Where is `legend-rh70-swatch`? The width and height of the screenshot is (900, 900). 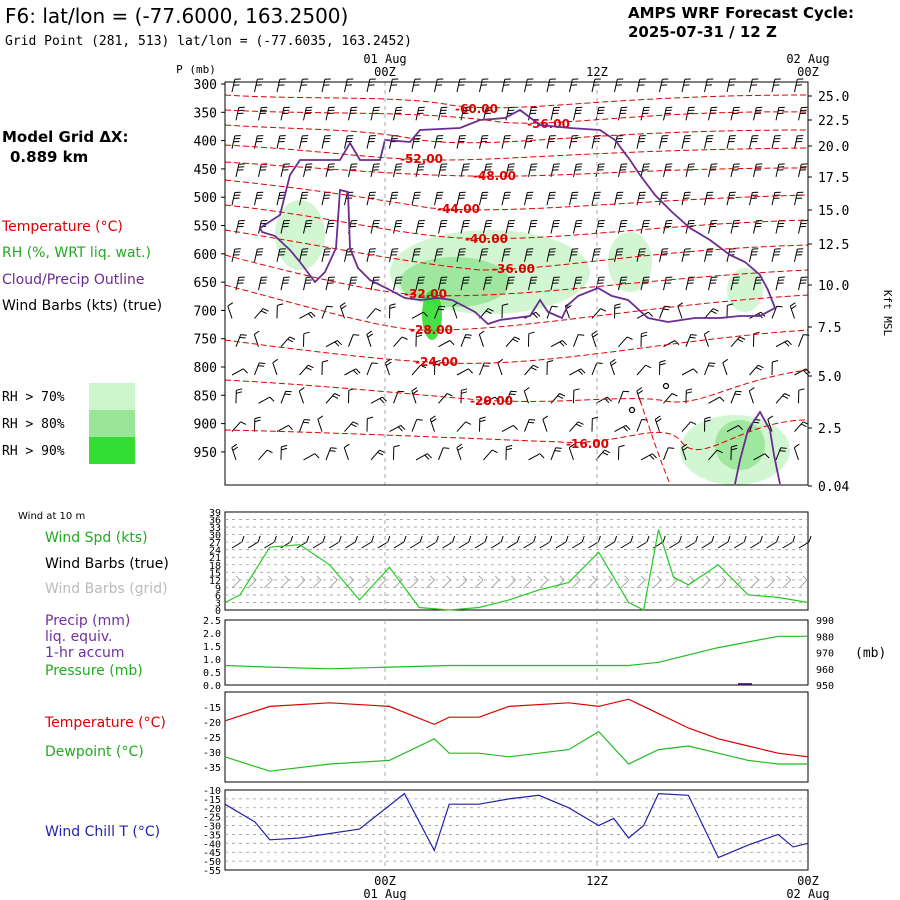
legend-rh70-swatch is located at coordinates (112, 396).